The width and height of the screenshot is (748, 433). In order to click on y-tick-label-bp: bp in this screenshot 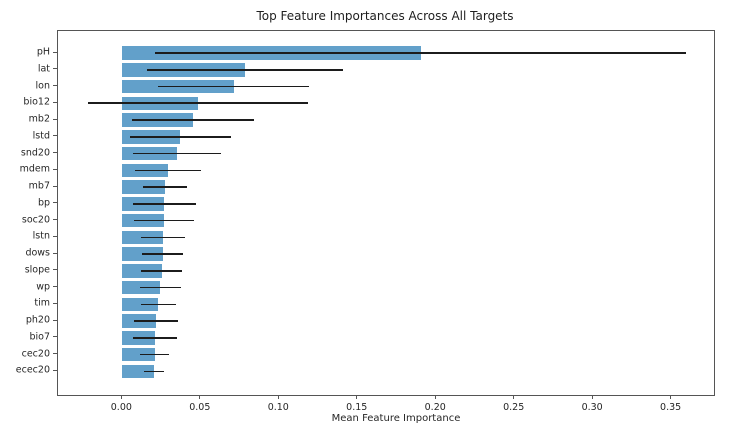, I will do `click(43, 203)`.